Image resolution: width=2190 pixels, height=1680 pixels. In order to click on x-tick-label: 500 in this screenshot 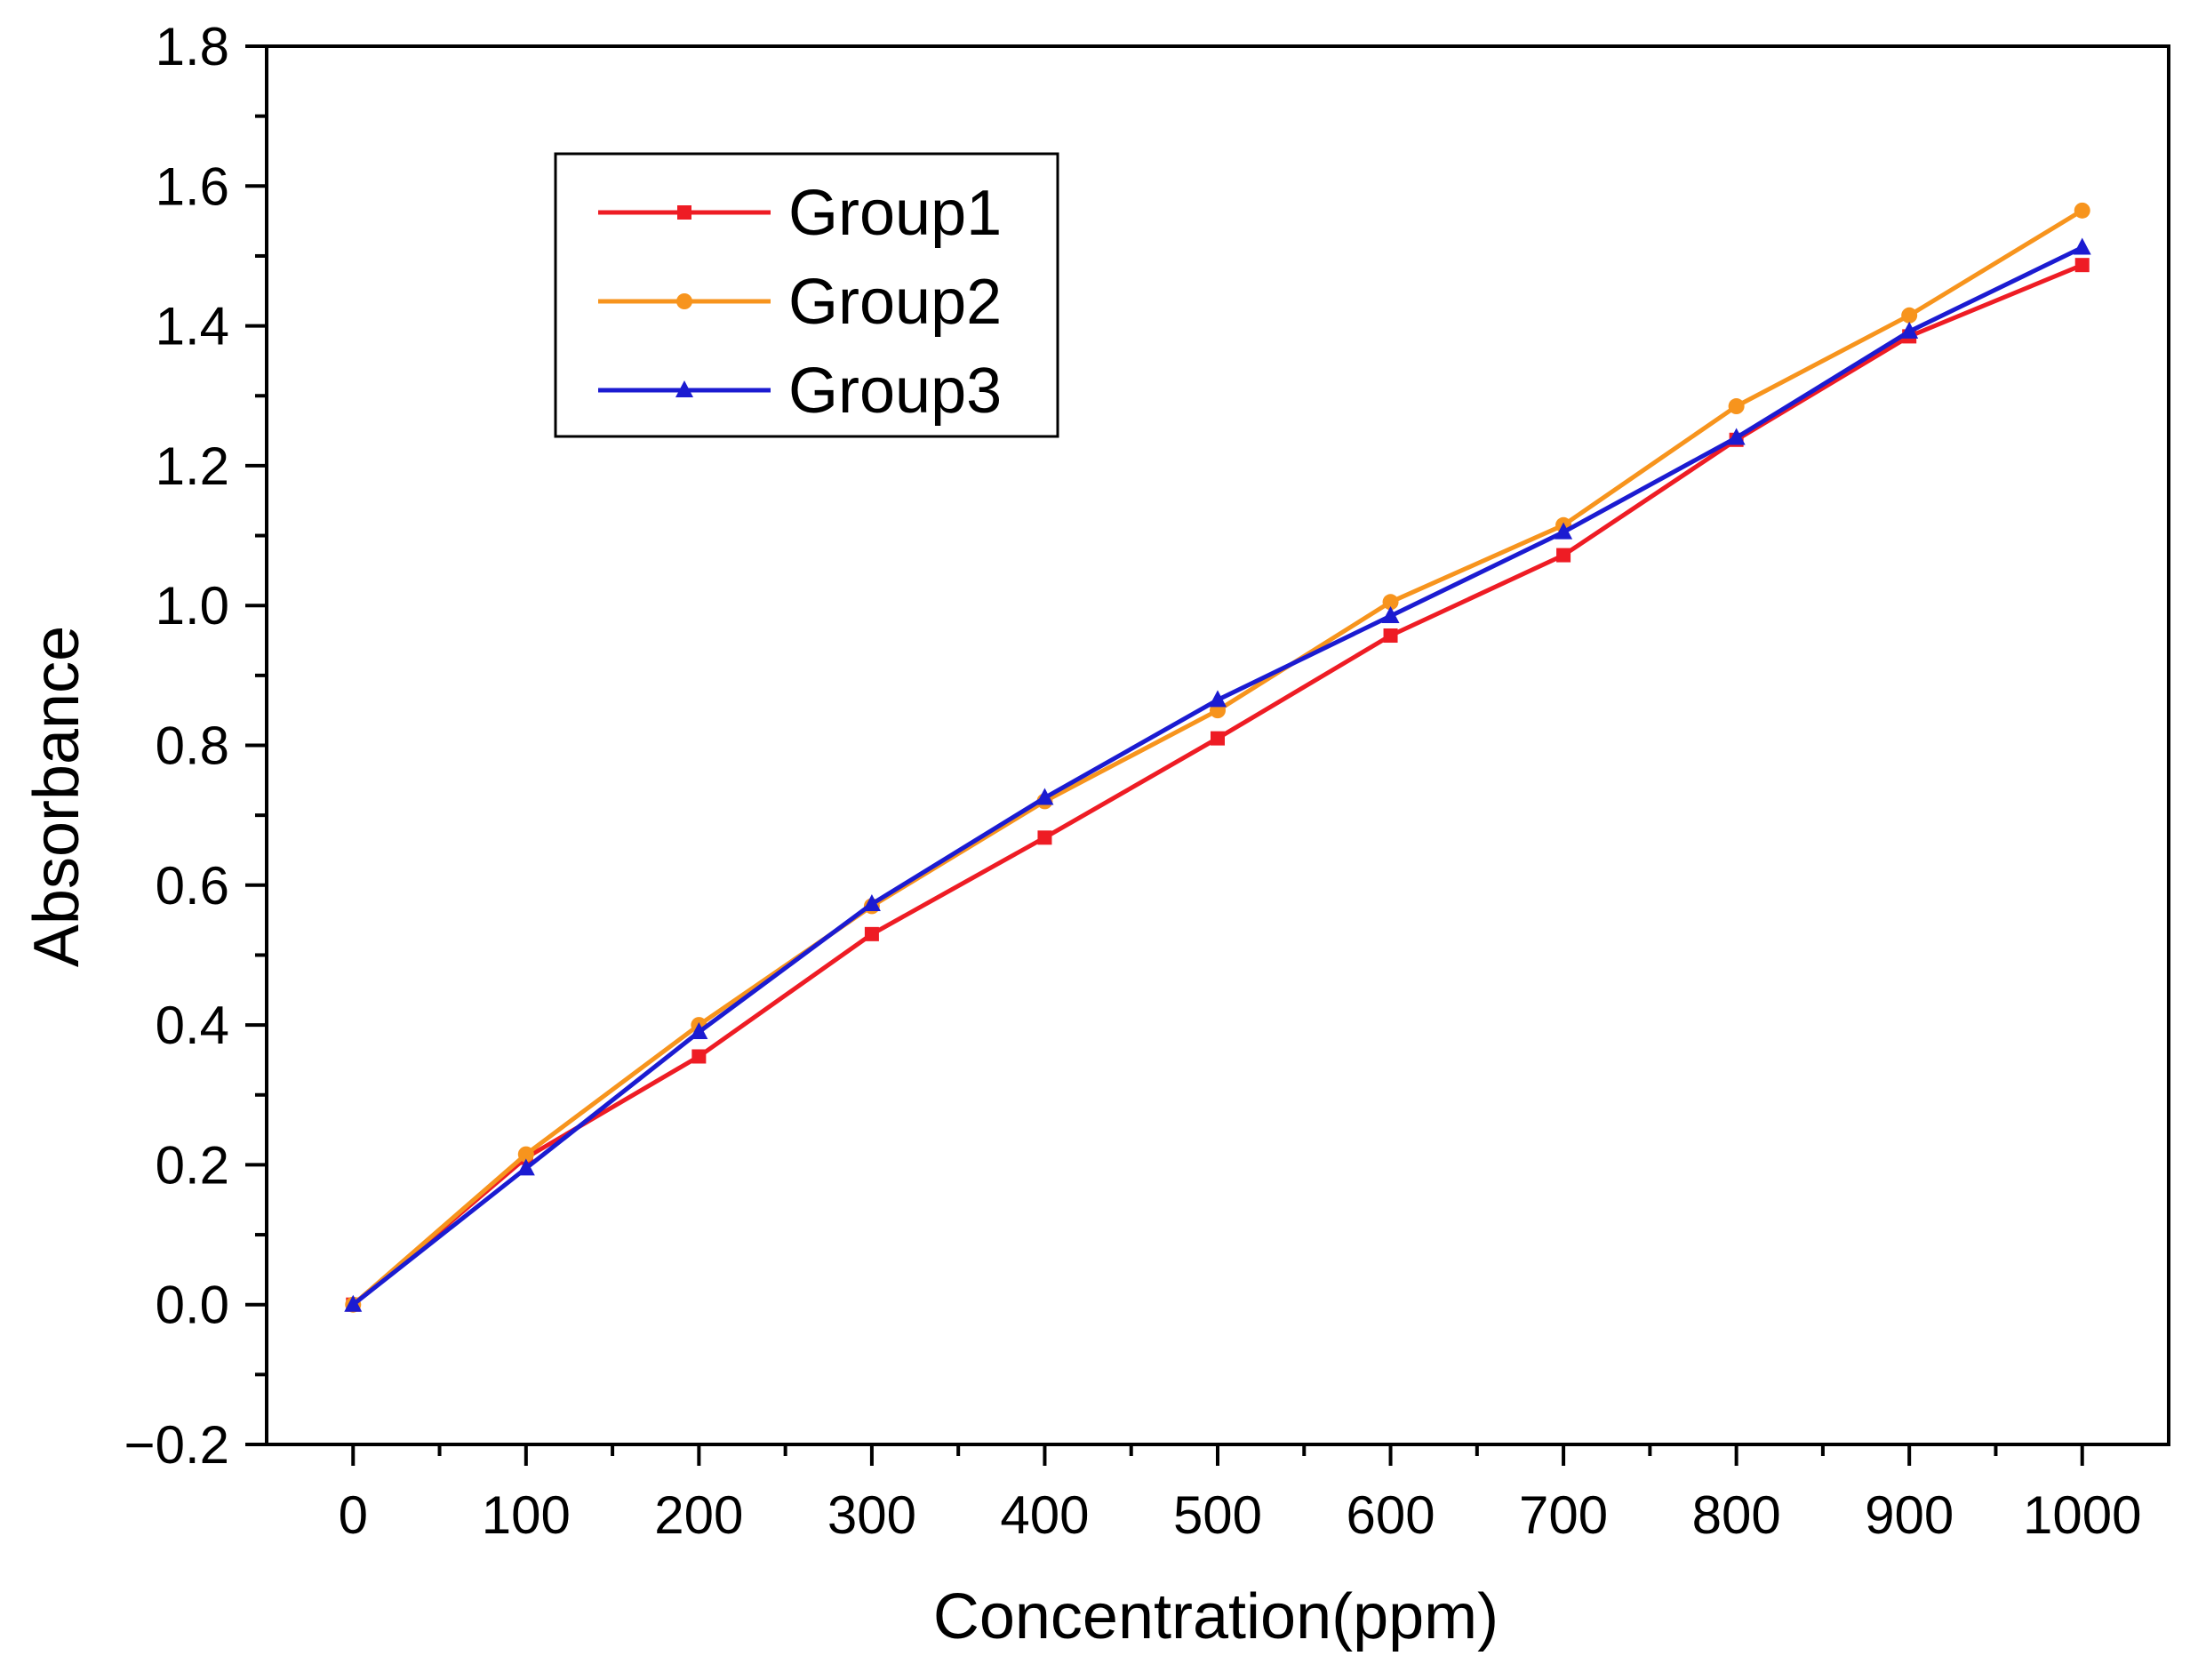, I will do `click(1217, 1515)`.